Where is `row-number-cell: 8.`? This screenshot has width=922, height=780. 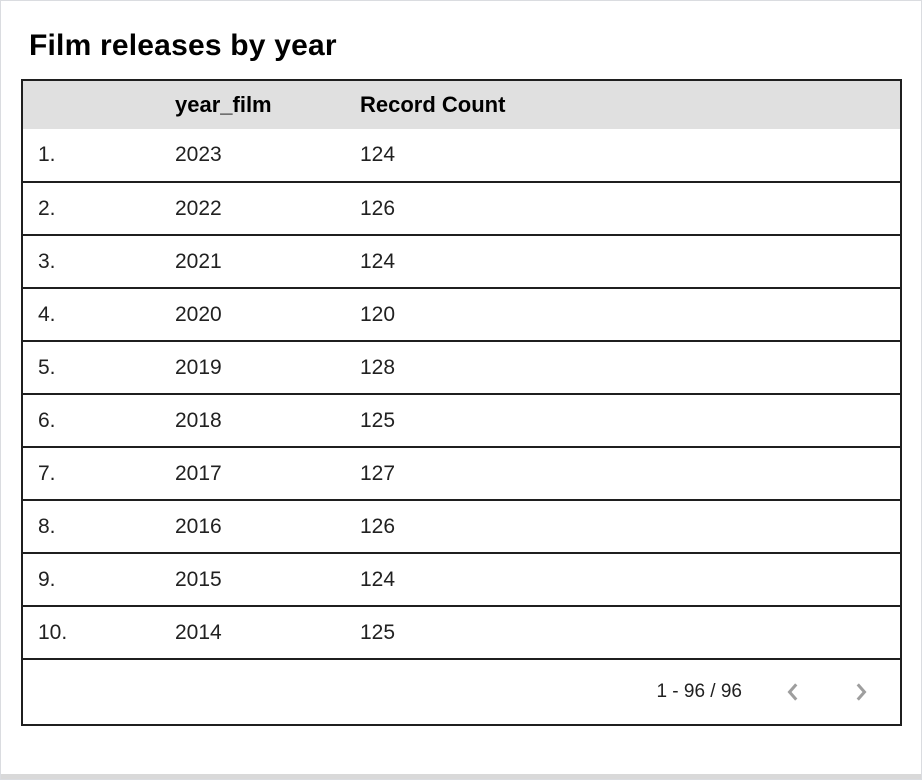
row-number-cell: 8. is located at coordinates (93, 527).